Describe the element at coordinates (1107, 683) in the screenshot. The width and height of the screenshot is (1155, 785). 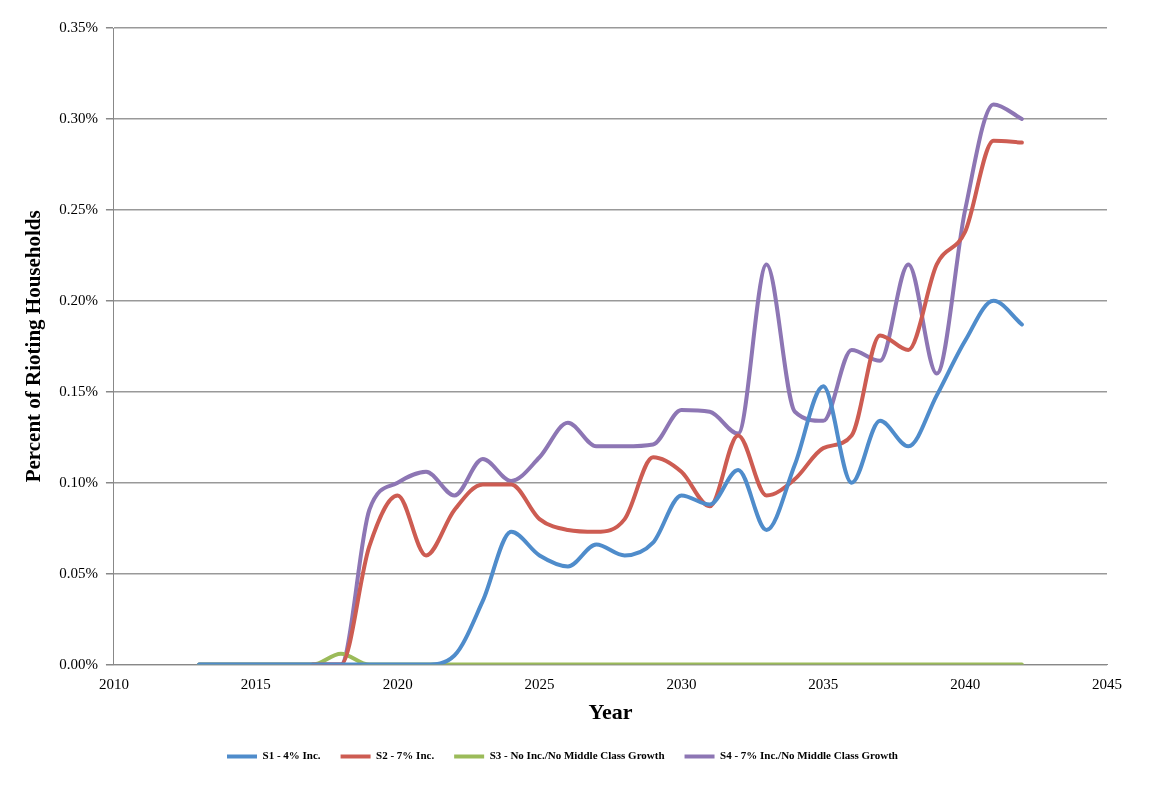
I see `x-tick-label: 2045` at that location.